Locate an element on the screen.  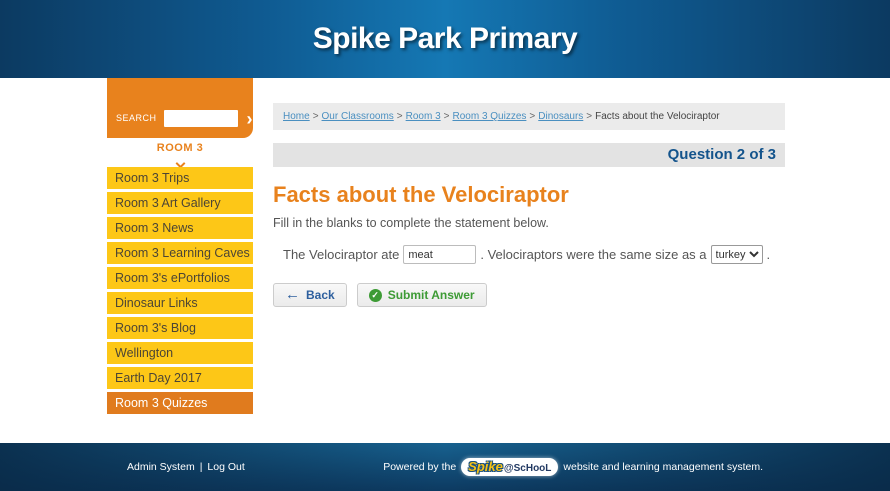
back-button-label: Back is located at coordinates (320, 295).